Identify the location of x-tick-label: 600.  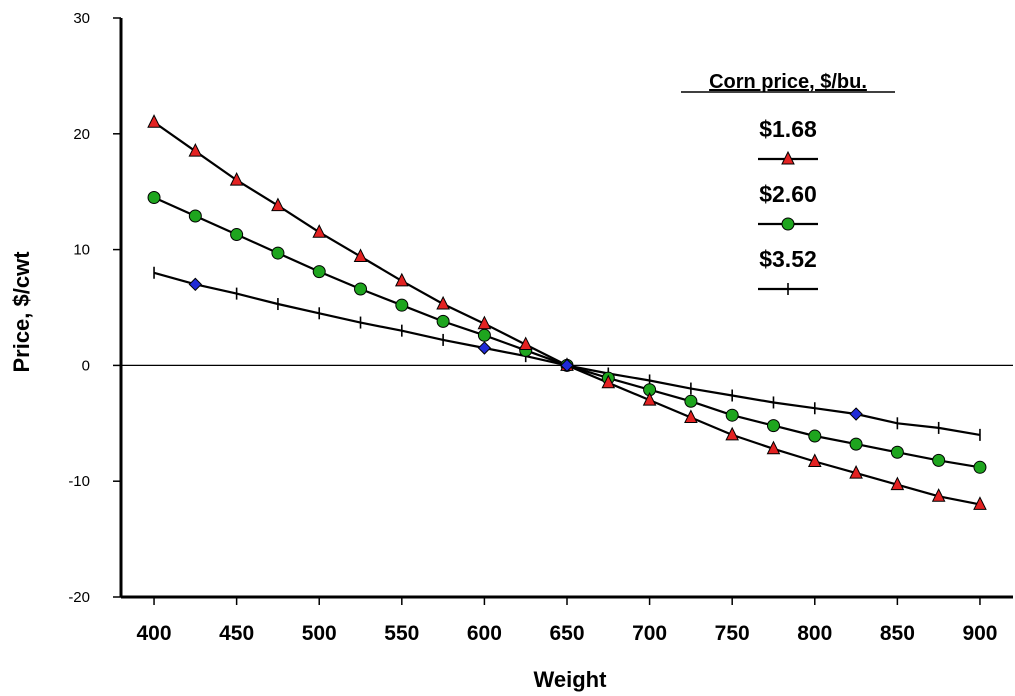
(484, 633).